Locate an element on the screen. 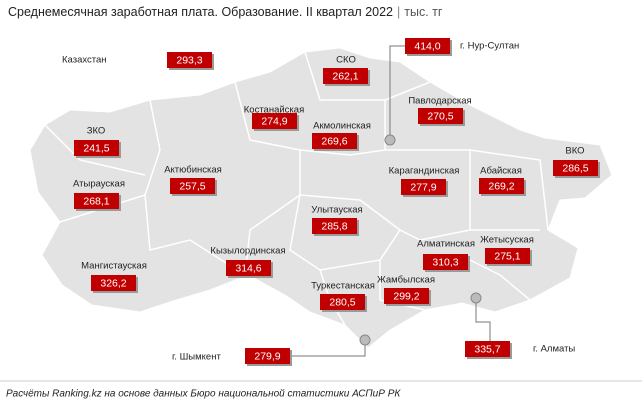 The height and width of the screenshot is (412, 642). region-value: 274,9 is located at coordinates (274, 121).